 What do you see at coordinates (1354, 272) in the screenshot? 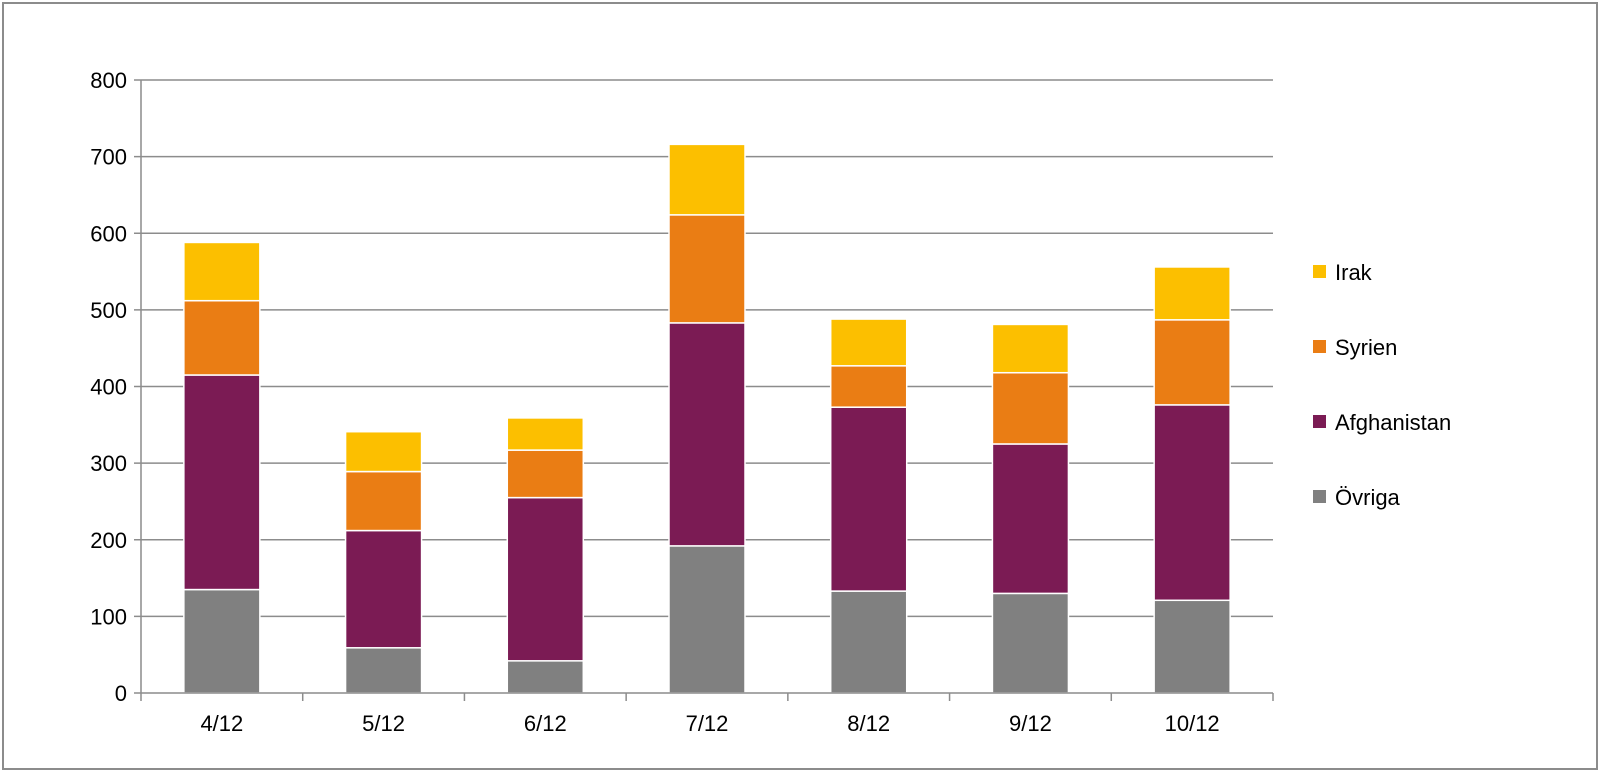
I see `legend-label-irak: Irak` at bounding box center [1354, 272].